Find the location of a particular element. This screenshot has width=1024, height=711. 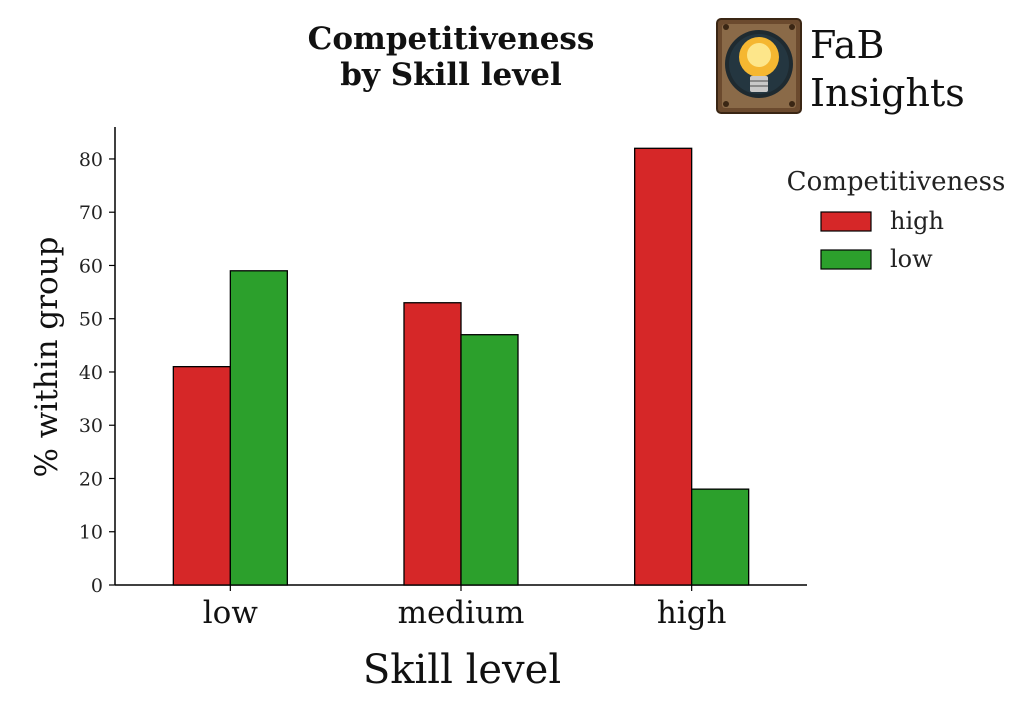

legend: Competitiveness high low is located at coordinates (896, 220).